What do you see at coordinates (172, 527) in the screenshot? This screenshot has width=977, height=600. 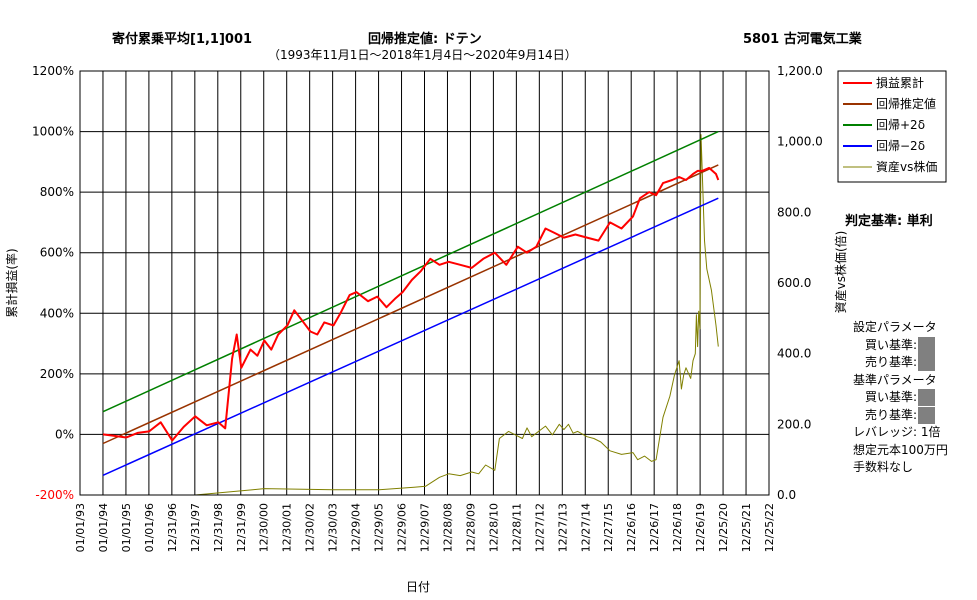 I see `x-tick: 12/31/96` at bounding box center [172, 527].